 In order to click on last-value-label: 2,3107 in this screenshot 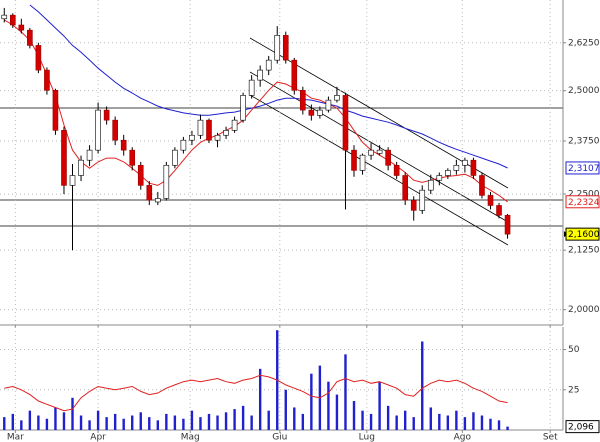, I will do `click(584, 169)`.